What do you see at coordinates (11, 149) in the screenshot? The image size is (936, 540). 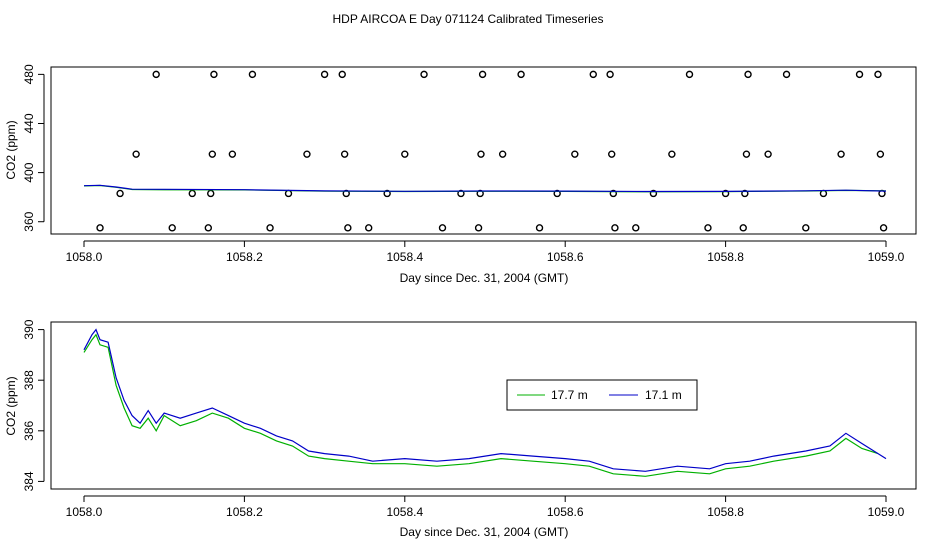 I see `top-y-label: CO2 (ppm)` at bounding box center [11, 149].